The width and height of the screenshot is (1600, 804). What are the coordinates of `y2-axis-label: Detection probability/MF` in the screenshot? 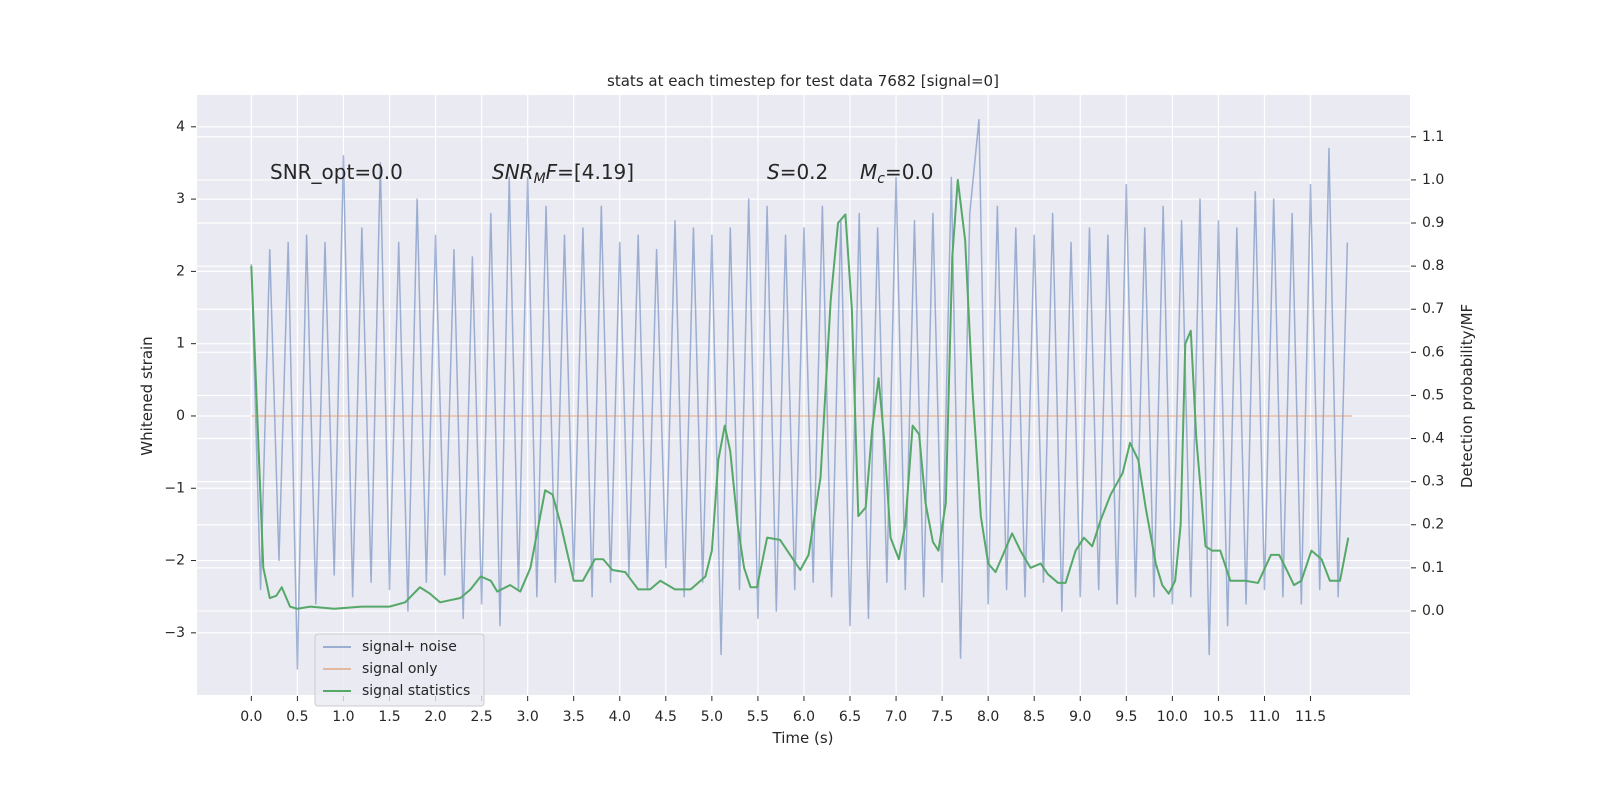 It's located at (1467, 396).